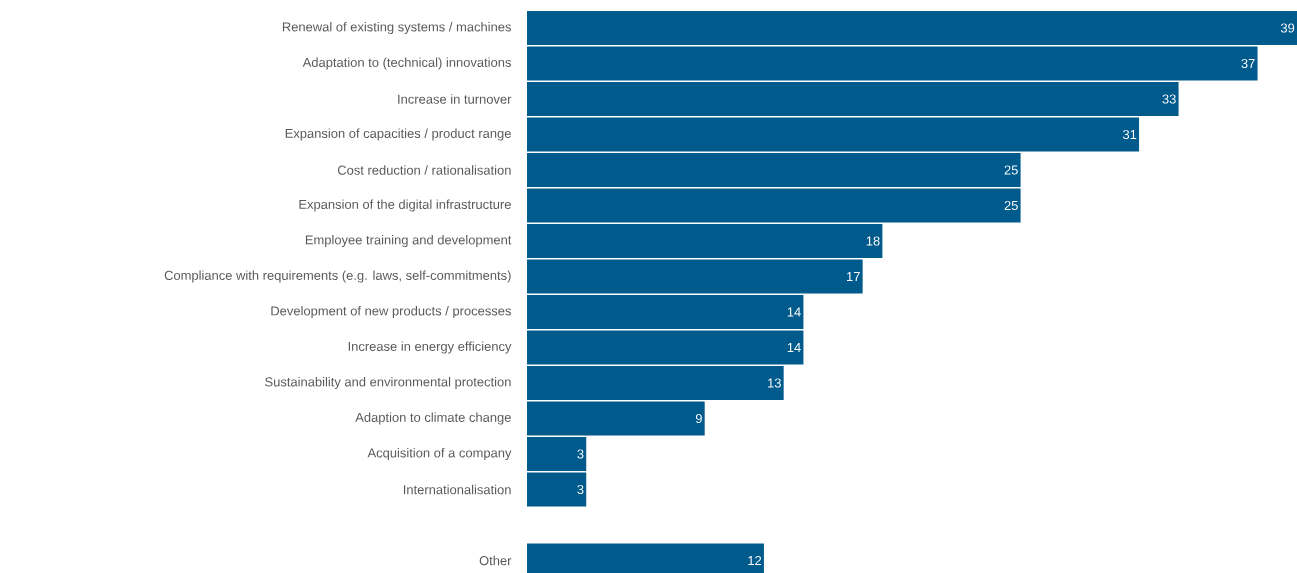 This screenshot has width=1297, height=573. What do you see at coordinates (406, 63) in the screenshot?
I see `y-tick-label: Adaptation to (technical) innovations` at bounding box center [406, 63].